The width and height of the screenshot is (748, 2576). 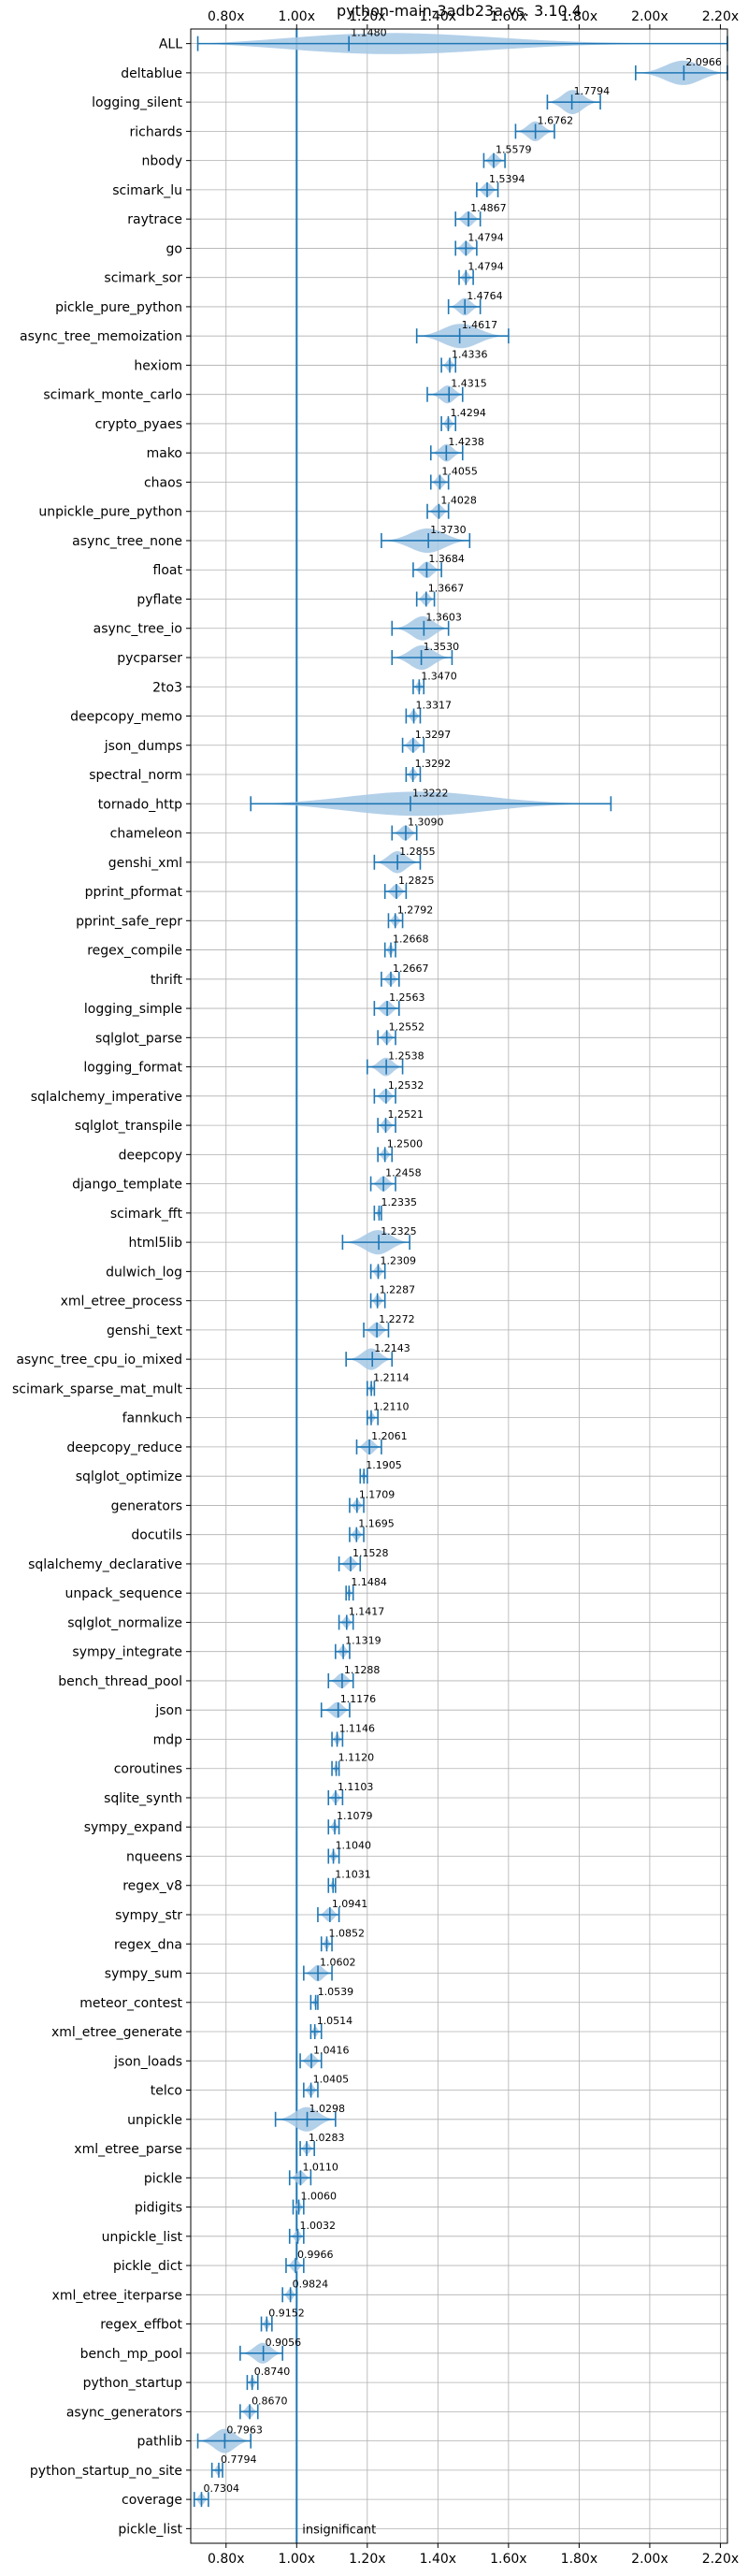 I want to click on benchmark-label: sqlalchemy_declarative, so click(x=105, y=1564).